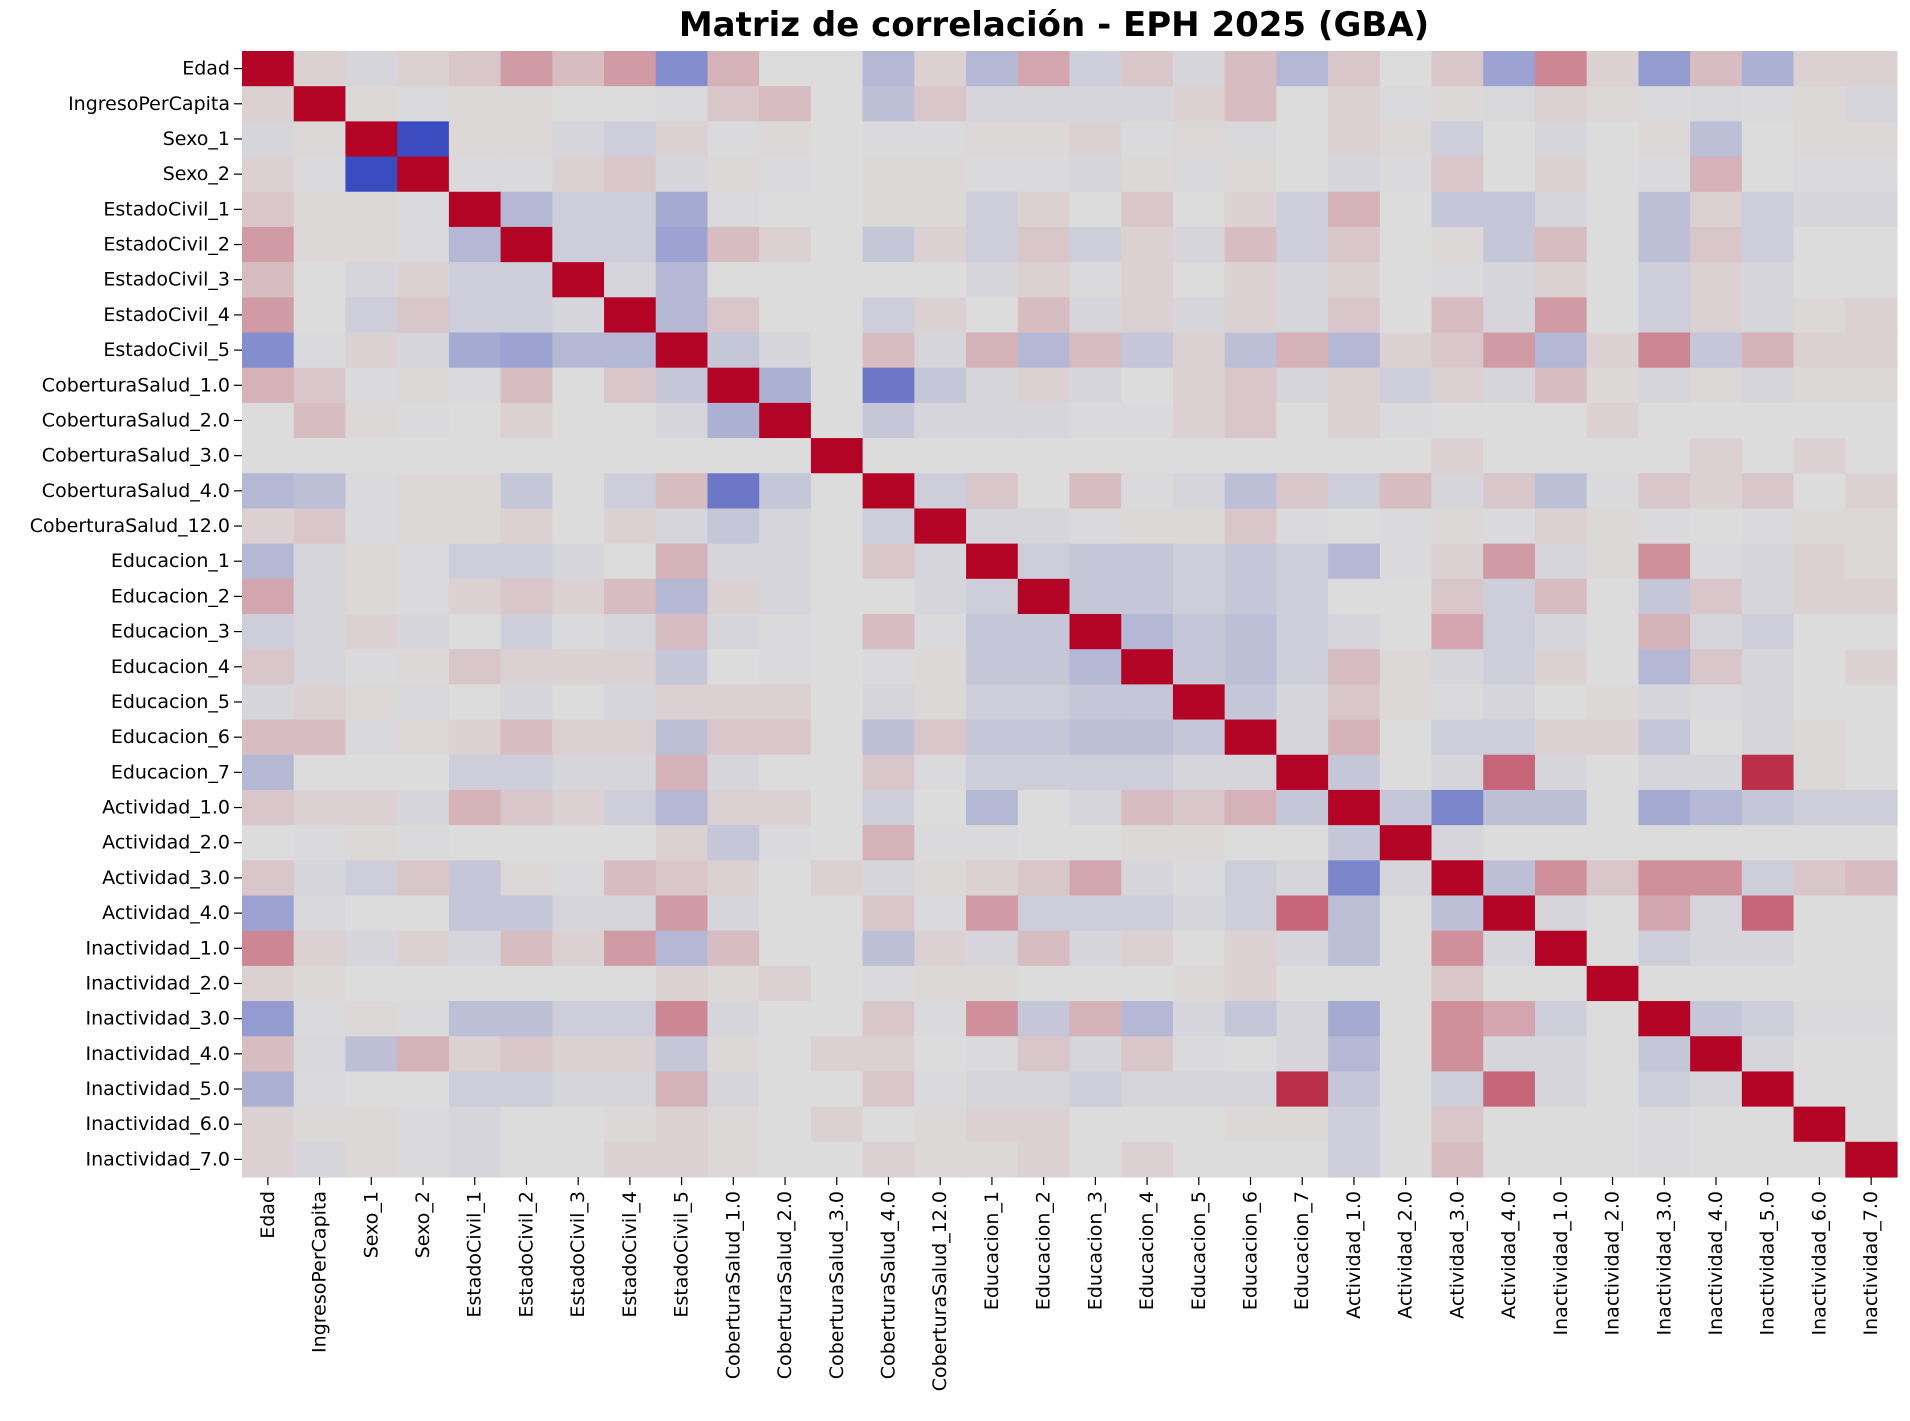 This screenshot has width=1910, height=1421. I want to click on y-tick-label: EstadoCivil_5, so click(166, 350).